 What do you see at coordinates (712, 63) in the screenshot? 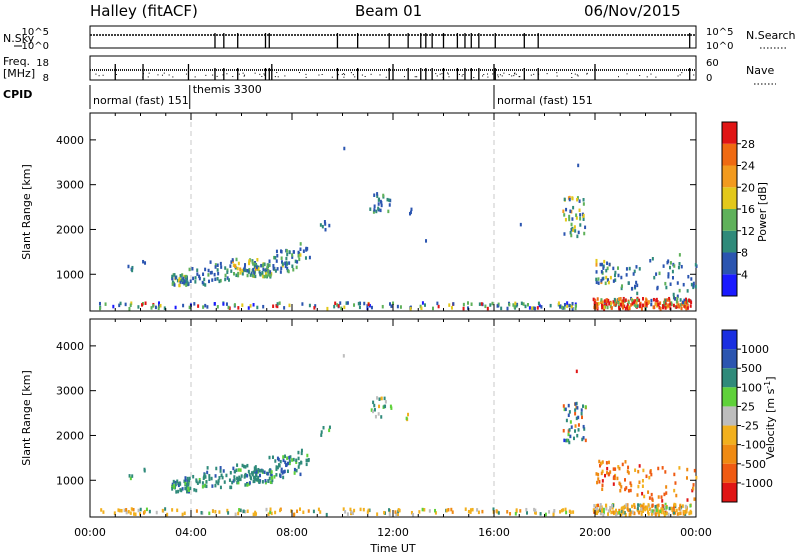
I see `nave-tick-top: 60` at bounding box center [712, 63].